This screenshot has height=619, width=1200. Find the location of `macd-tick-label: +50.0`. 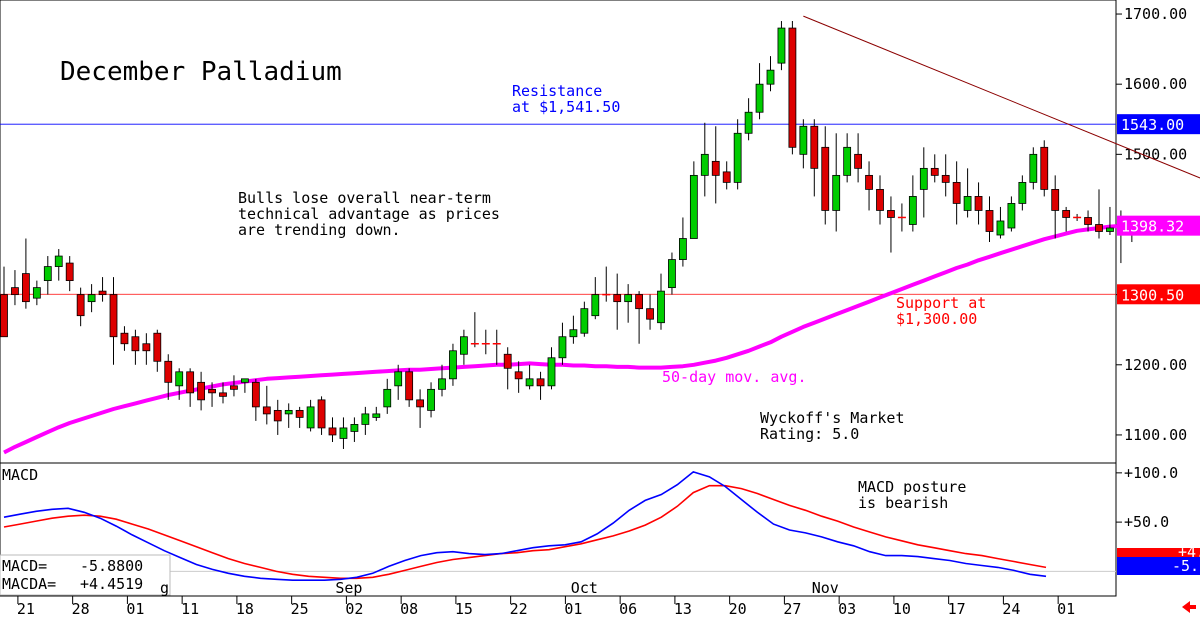

macd-tick-label: +50.0 is located at coordinates (1146, 522).